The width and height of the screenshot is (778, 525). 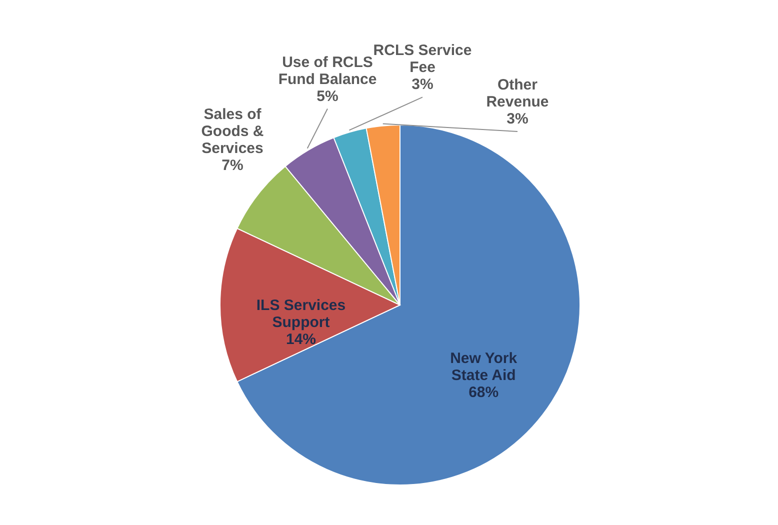 What do you see at coordinates (301, 314) in the screenshot?
I see `slice-label: ILS Services Support` at bounding box center [301, 314].